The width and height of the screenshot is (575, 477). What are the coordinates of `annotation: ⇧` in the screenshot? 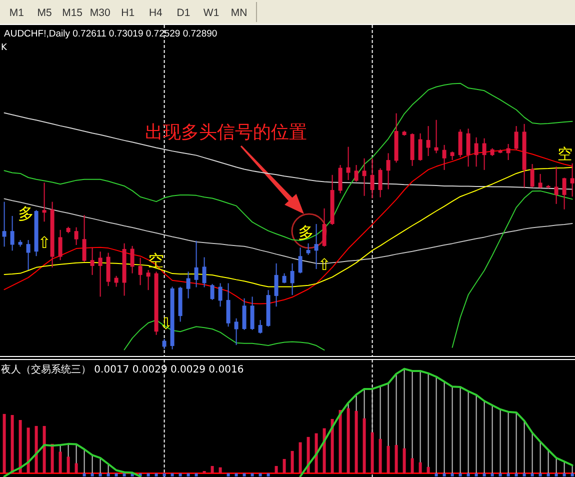 It's located at (45, 242).